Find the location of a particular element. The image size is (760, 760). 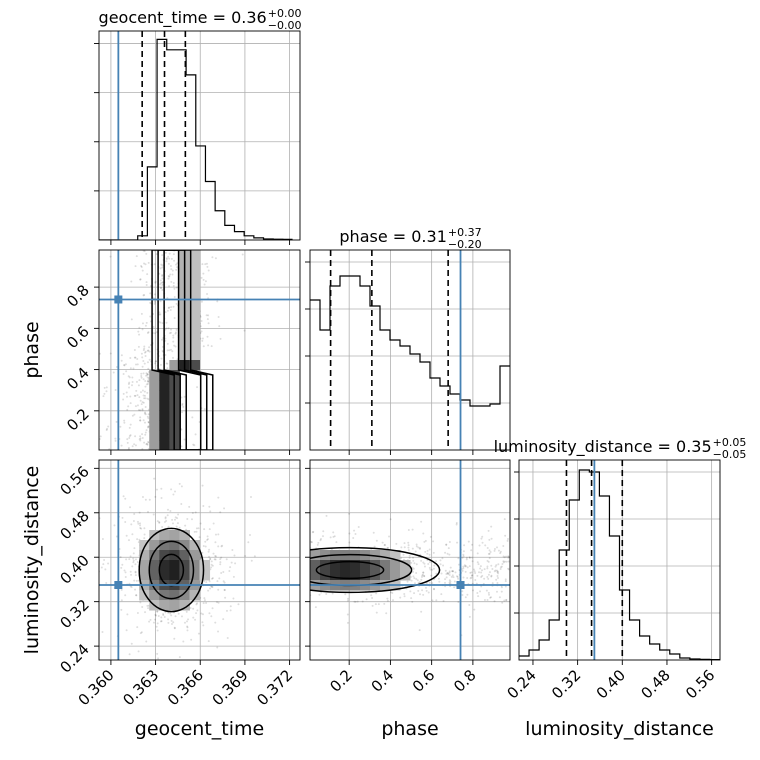

title-main: luminosity_distance = 0.35 is located at coordinates (603, 447).